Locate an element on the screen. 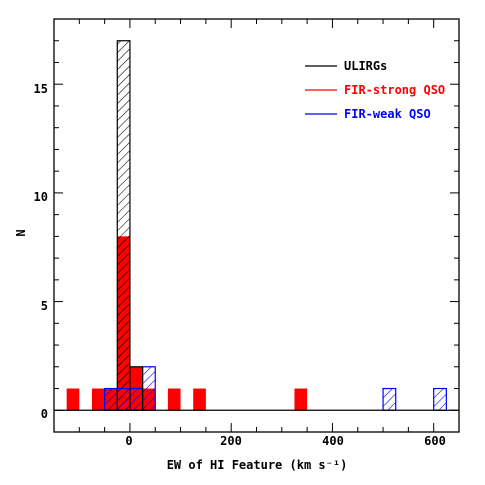 This screenshot has height=485, width=485. y-tick-label: 15 is located at coordinates (41, 89).